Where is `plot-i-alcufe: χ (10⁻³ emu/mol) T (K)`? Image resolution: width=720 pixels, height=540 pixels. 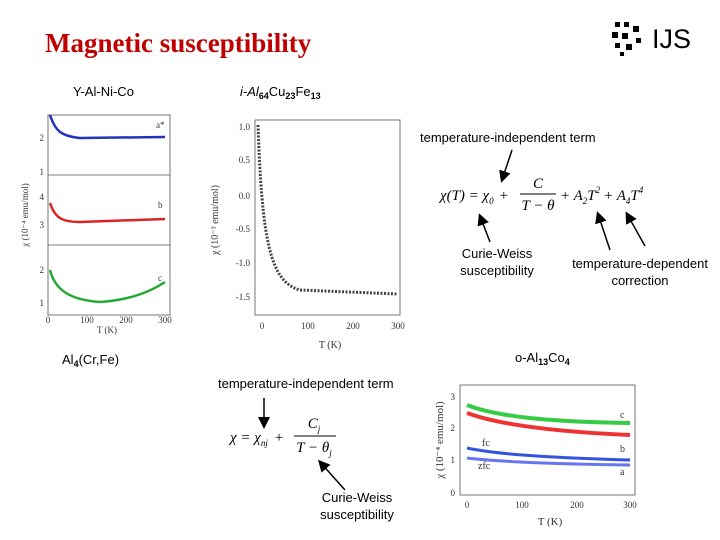
plot-i-alcufe: χ (10⁻³ emu/mol) T (K) is located at coordinates (305, 235).